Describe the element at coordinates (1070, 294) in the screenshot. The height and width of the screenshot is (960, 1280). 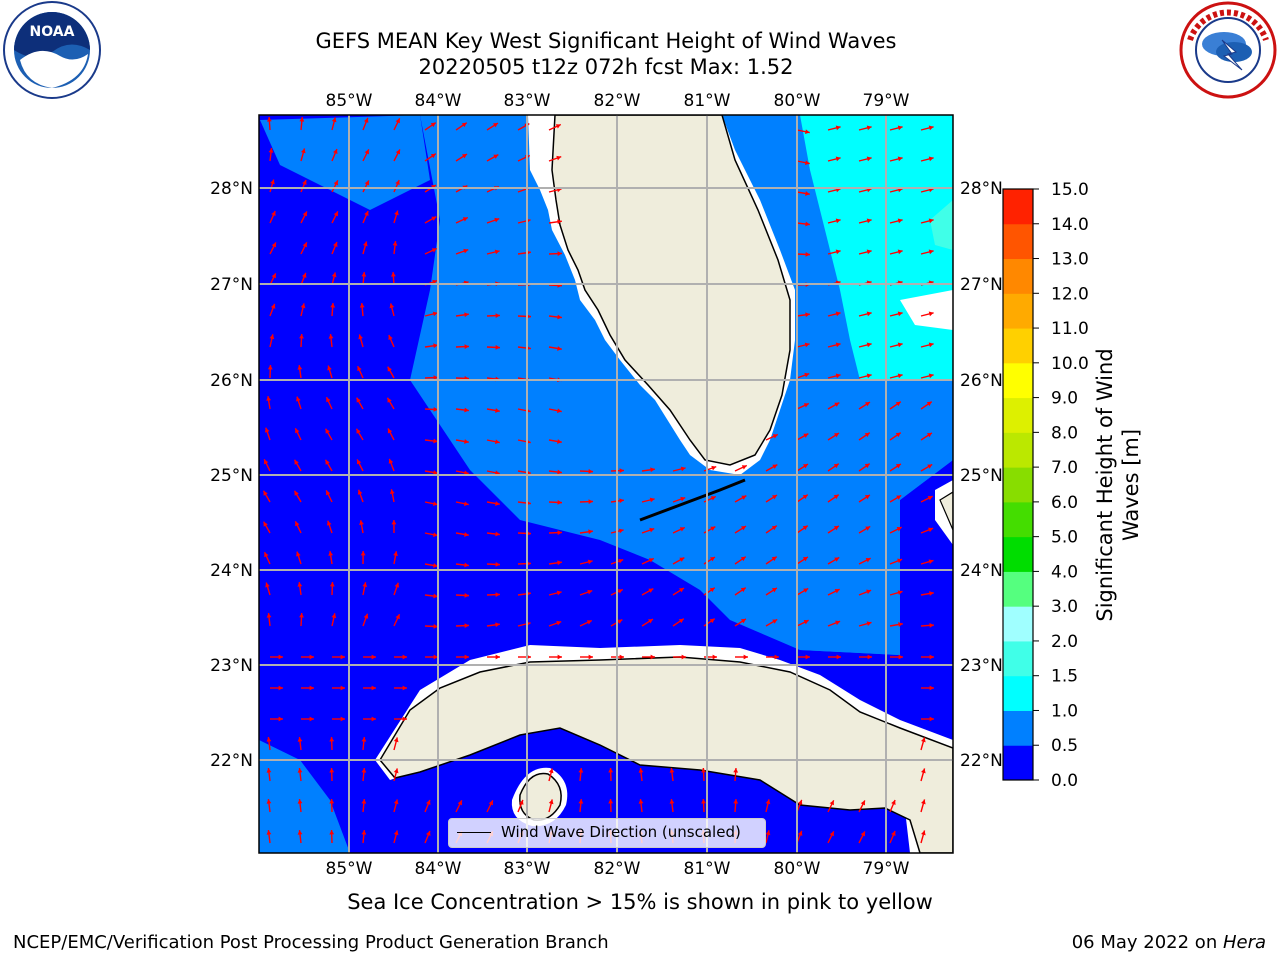
I see `colorbar-tick-label: 12.0` at that location.